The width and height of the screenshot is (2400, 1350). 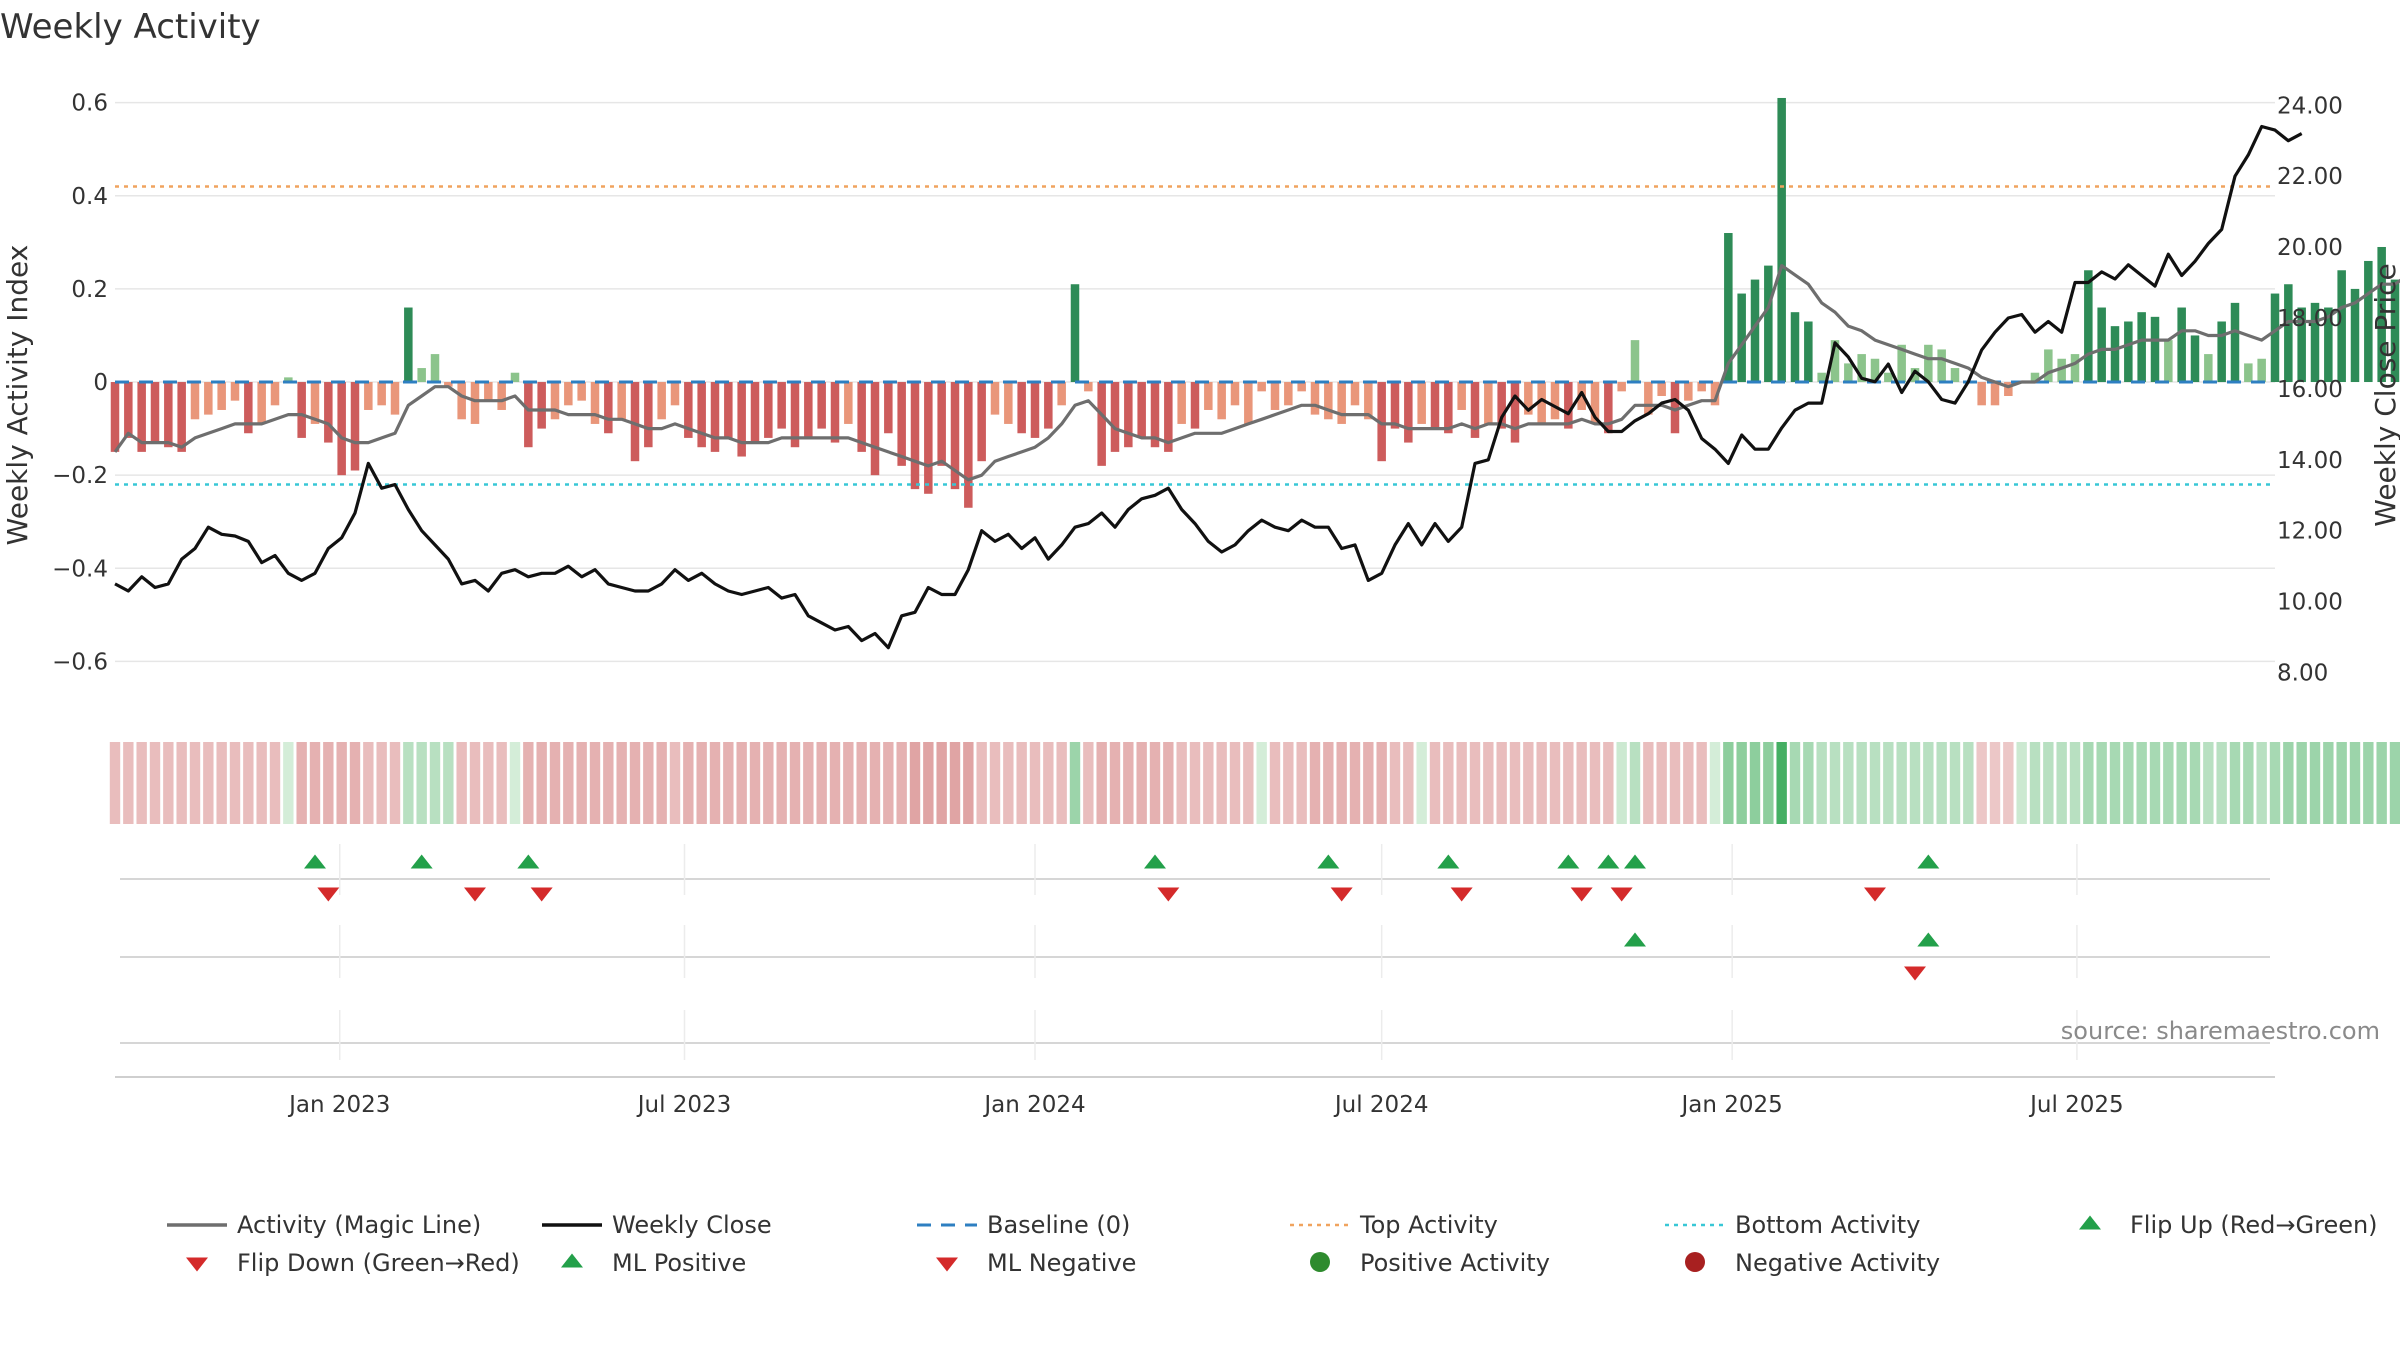 I want to click on right-tick-label: 18.00, so click(x=2310, y=319).